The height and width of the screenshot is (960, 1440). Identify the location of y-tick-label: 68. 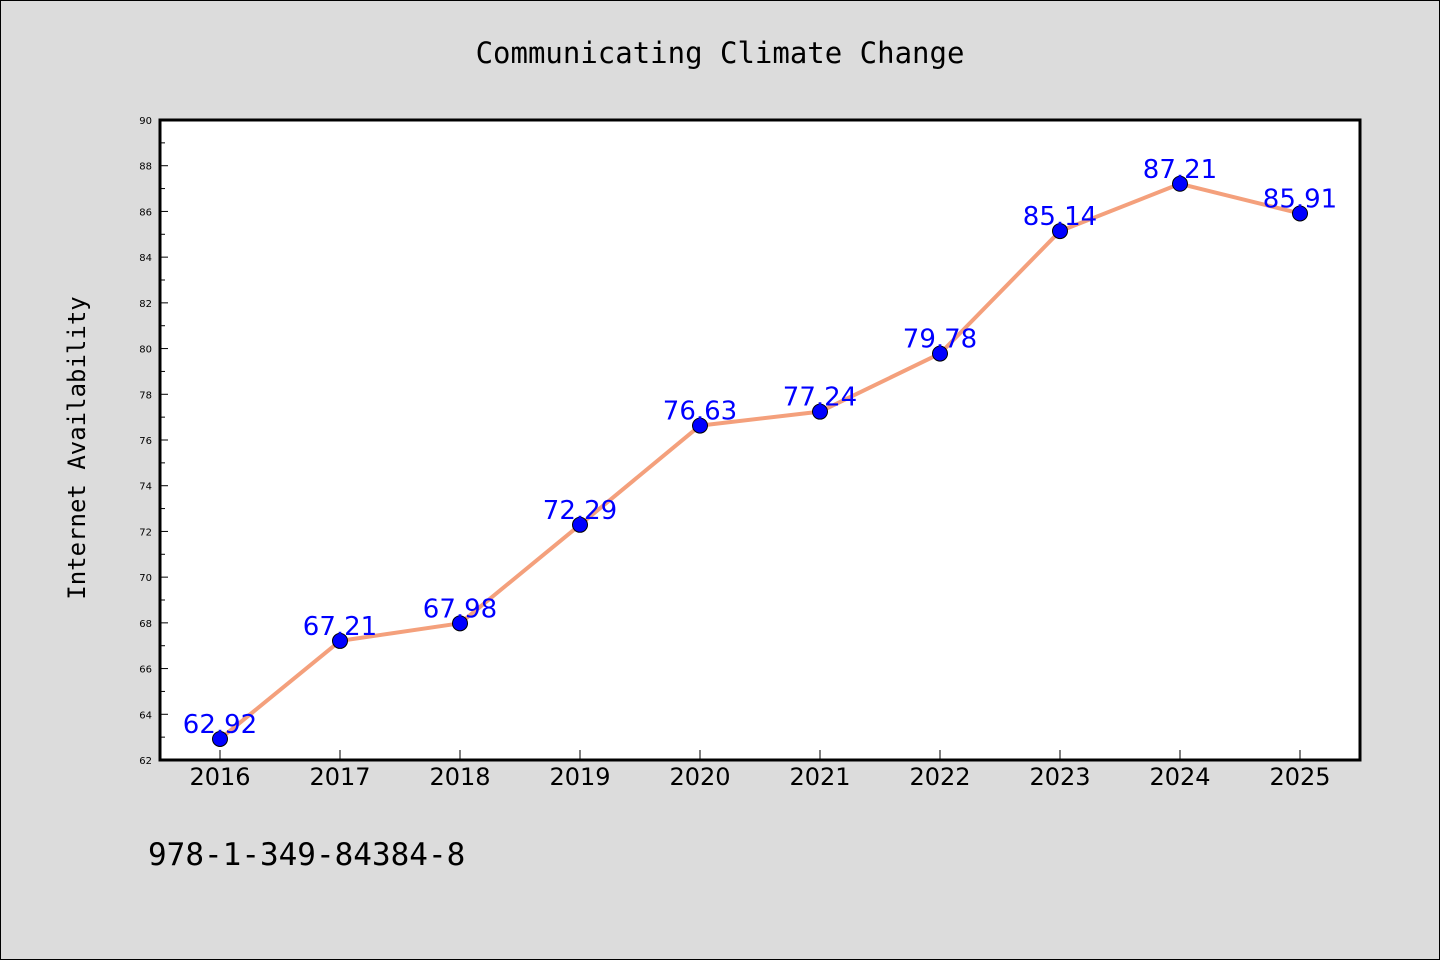
(145, 624).